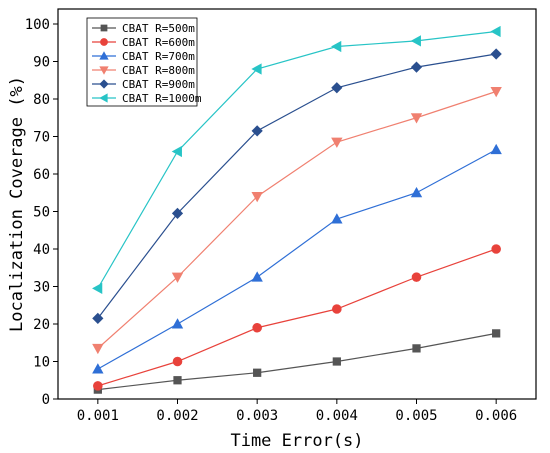 Image resolution: width=550 pixels, height=453 pixels. What do you see at coordinates (41, 100) in the screenshot?
I see `y-tick-label: 80` at bounding box center [41, 100].